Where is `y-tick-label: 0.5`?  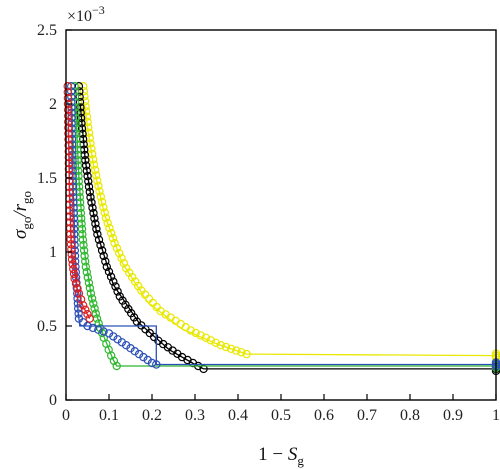 y-tick-label: 0.5 is located at coordinates (47, 326).